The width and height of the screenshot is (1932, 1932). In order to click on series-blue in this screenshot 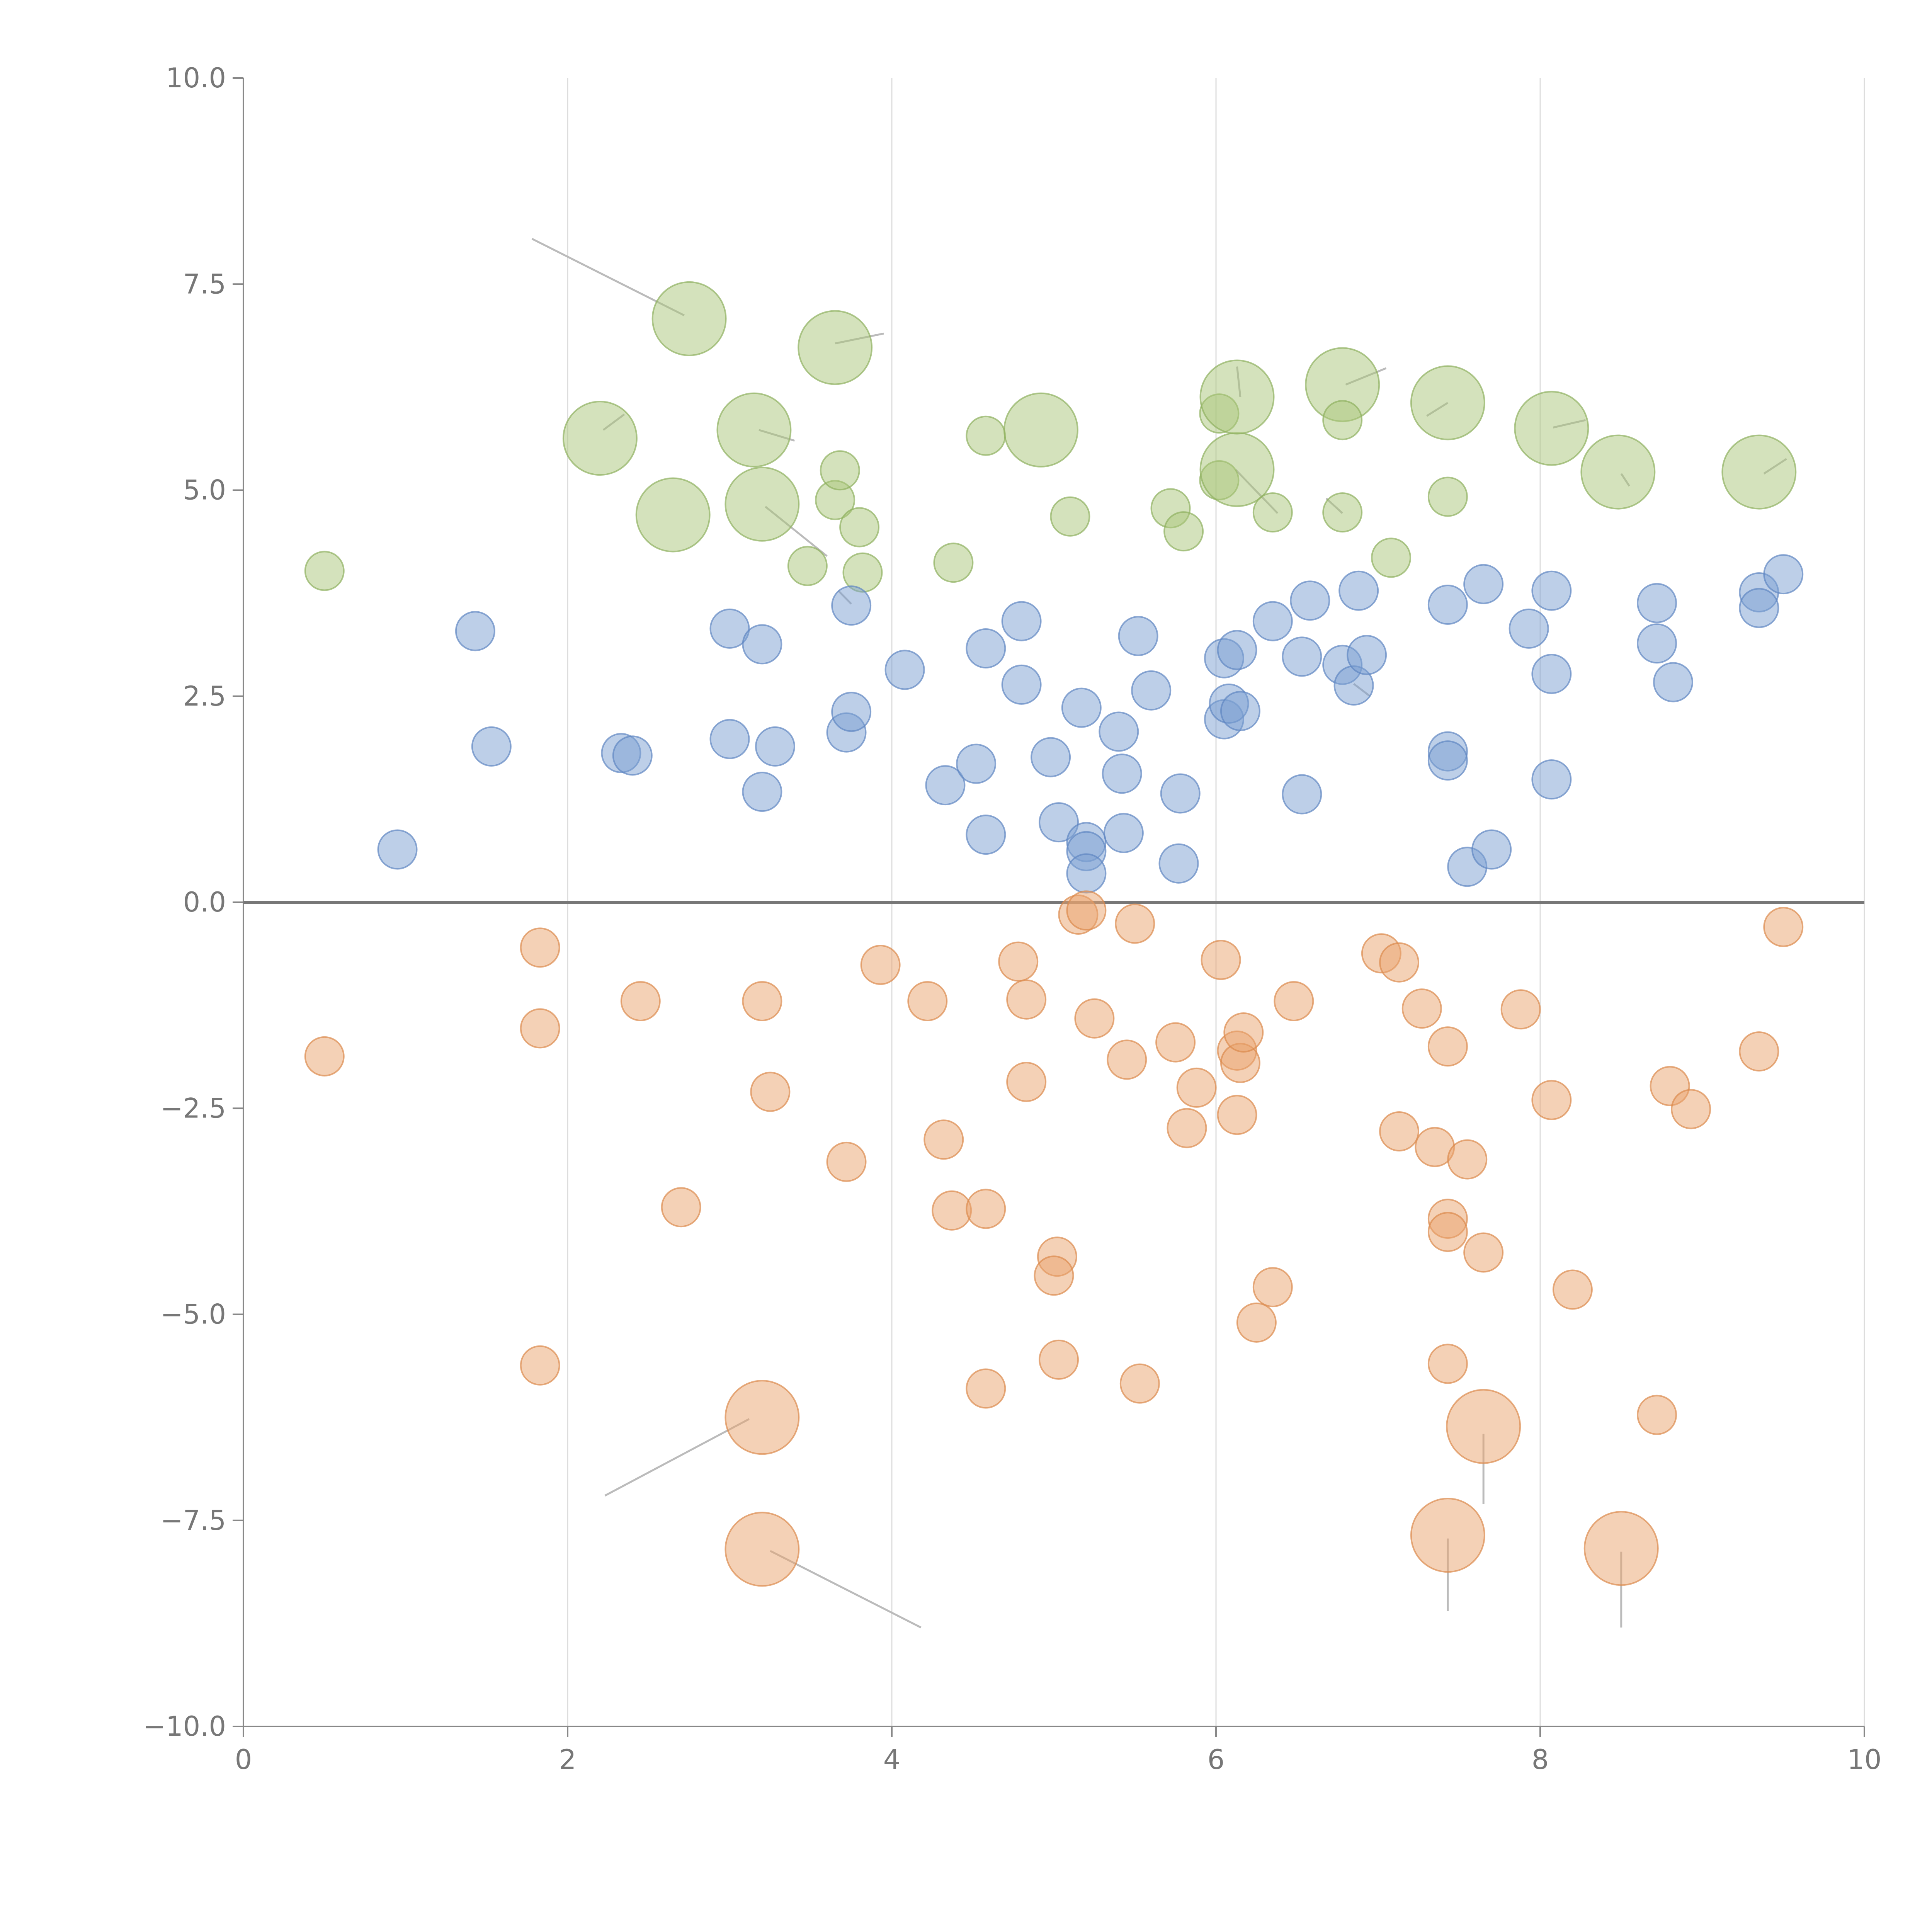, I will do `click(1091, 724)`.